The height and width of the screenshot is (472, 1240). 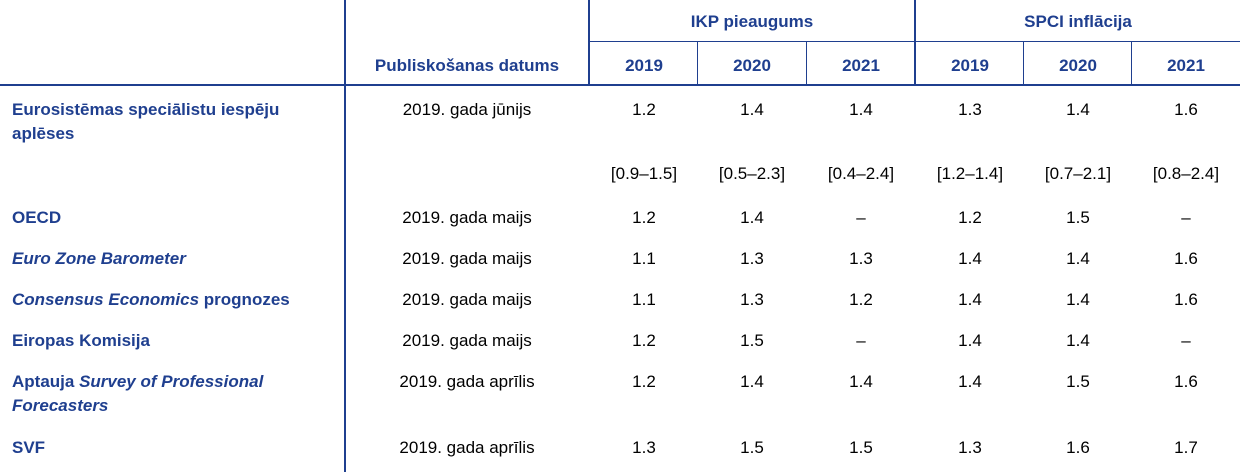 I want to click on range-cell: [0.7–2.1], so click(x=1078, y=173).